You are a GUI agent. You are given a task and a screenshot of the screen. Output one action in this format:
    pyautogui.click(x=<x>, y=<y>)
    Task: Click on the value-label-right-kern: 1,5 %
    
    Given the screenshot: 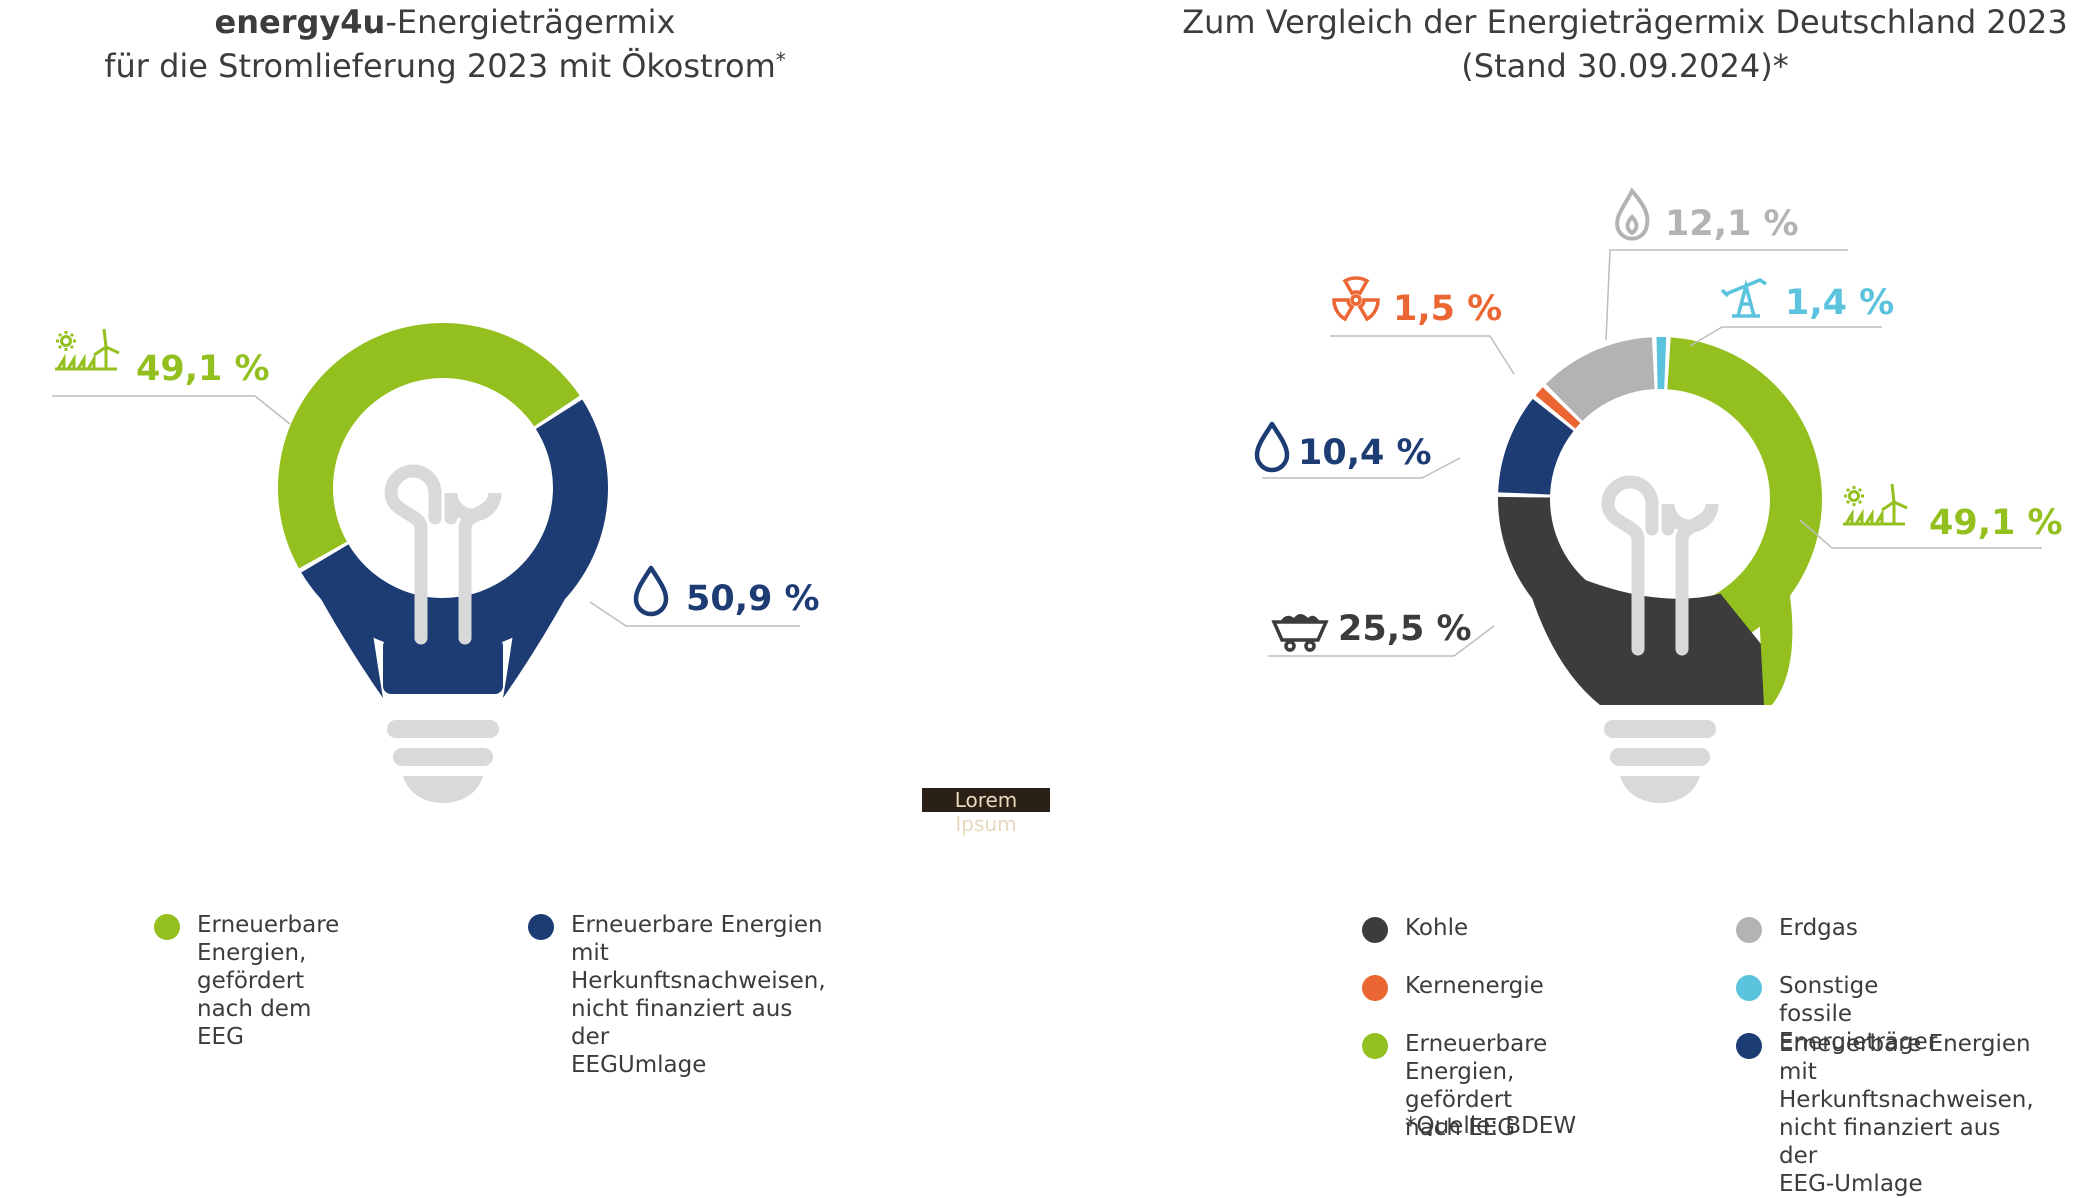 What is the action you would take?
    pyautogui.click(x=1447, y=309)
    